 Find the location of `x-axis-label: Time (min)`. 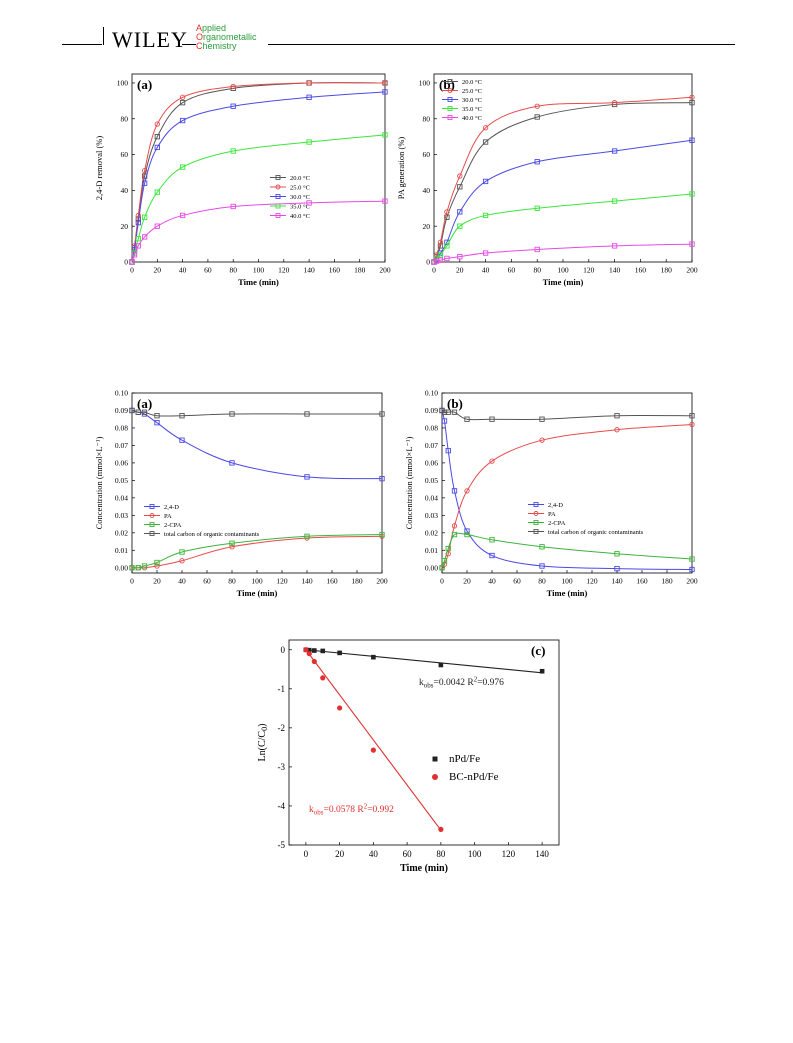

x-axis-label: Time (min) is located at coordinates (567, 593).